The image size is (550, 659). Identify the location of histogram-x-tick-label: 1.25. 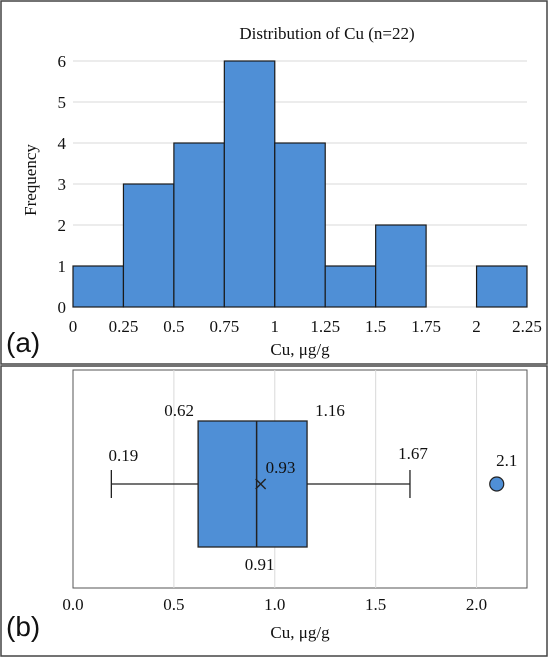
(325, 326).